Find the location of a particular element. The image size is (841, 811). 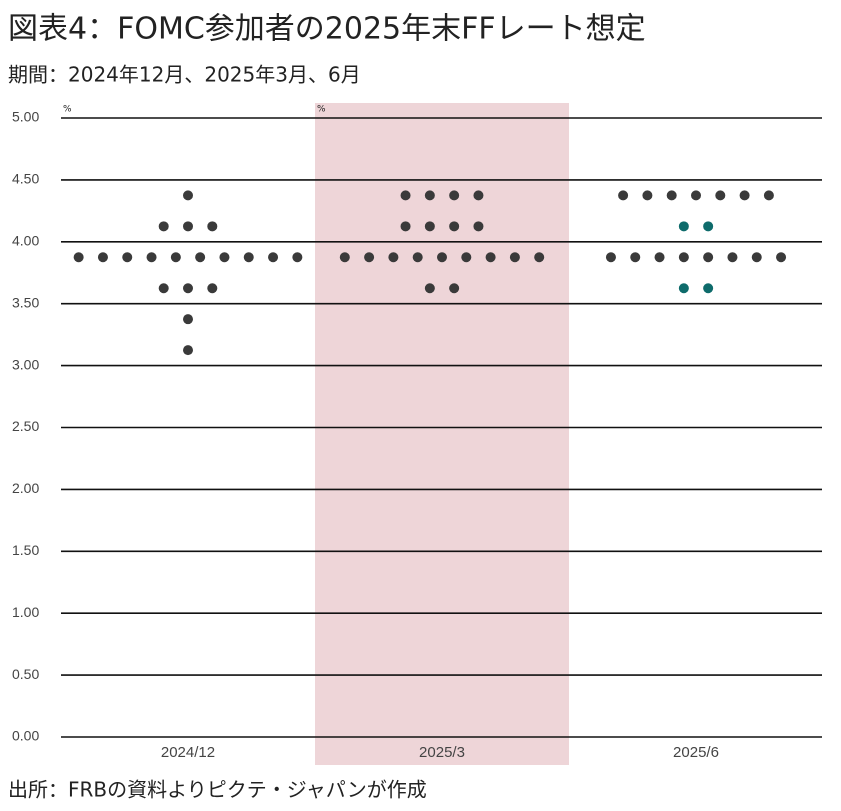

y-tick-label: 2.00 is located at coordinates (25, 488).